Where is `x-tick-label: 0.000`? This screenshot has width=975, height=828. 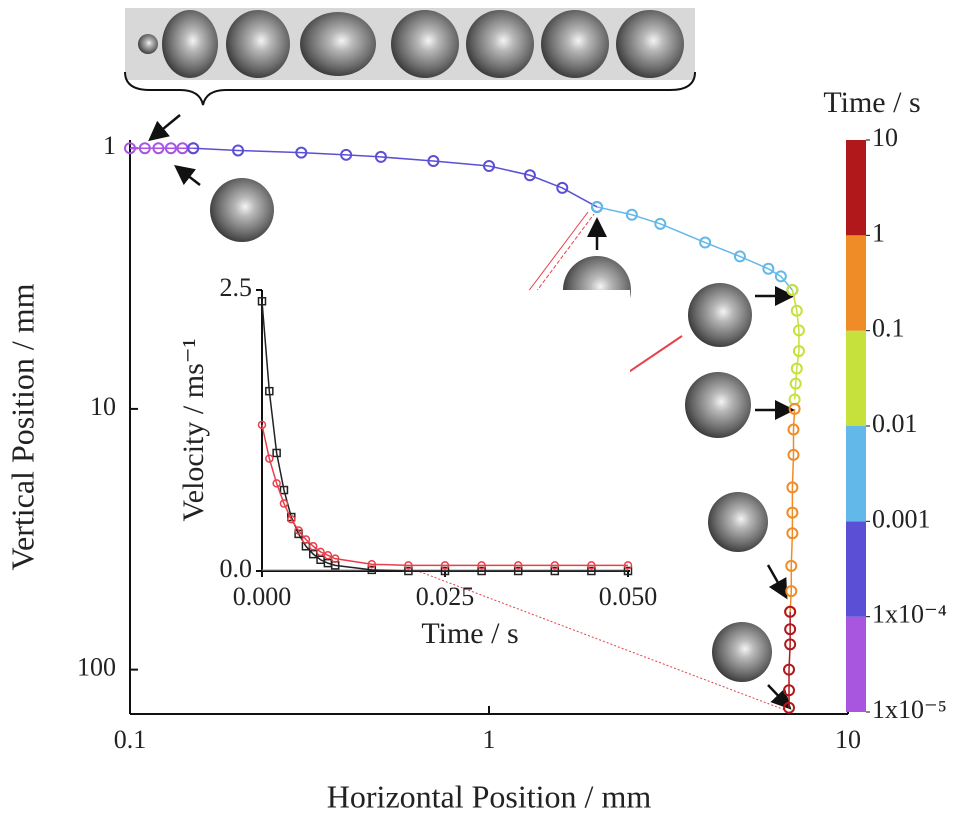 x-tick-label: 0.000 is located at coordinates (262, 596).